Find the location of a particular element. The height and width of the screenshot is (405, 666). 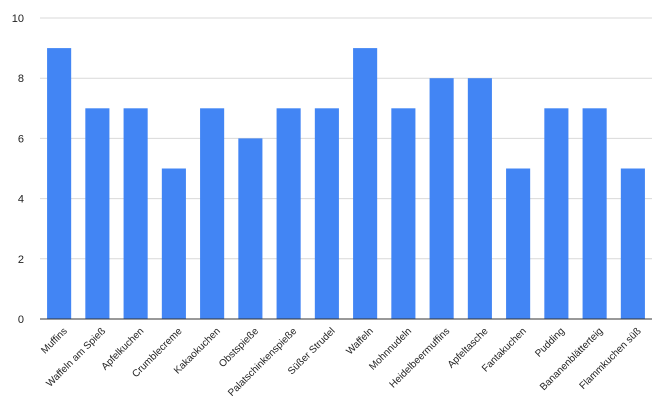

y-axis-ticks: 0 2 4 6 8 10 is located at coordinates (18, 169).